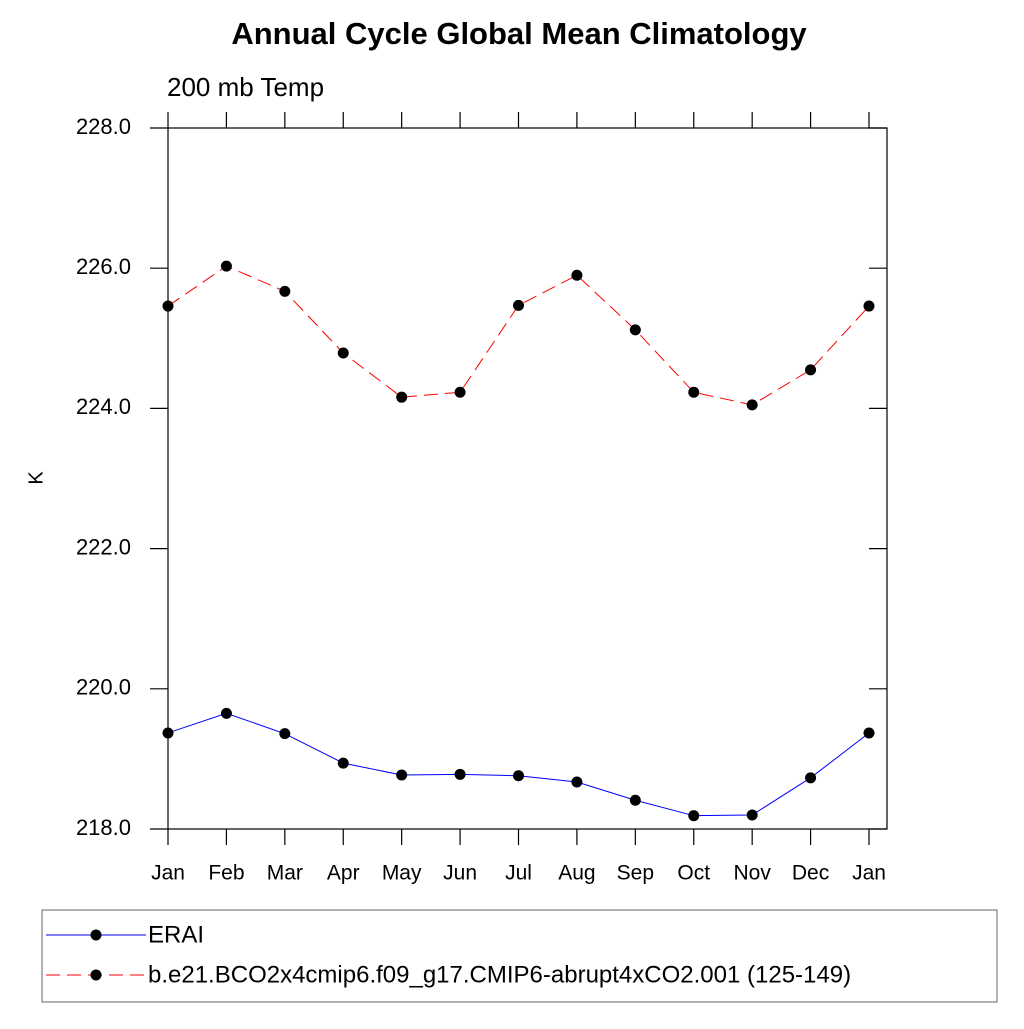 The height and width of the screenshot is (1029, 1024). Describe the element at coordinates (635, 873) in the screenshot. I see `x-tick-label: Sep` at that location.